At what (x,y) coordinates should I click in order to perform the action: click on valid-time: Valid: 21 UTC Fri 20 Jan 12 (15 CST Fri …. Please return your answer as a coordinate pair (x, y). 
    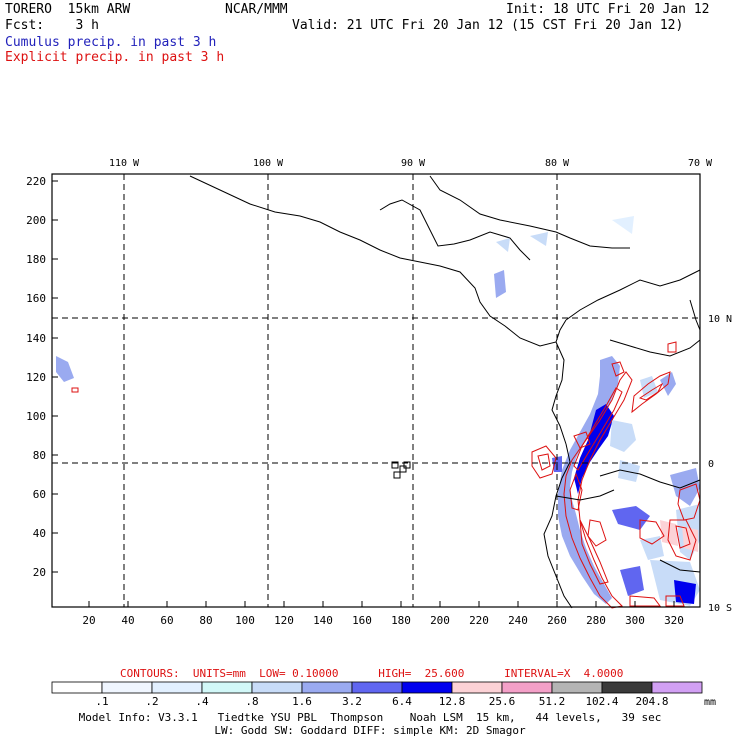
    Looking at the image, I should click on (488, 25).